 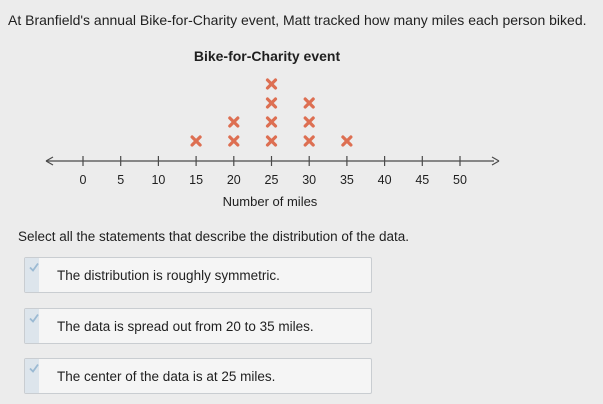 What do you see at coordinates (270, 201) in the screenshot?
I see `x-axis-label: Number of miles` at bounding box center [270, 201].